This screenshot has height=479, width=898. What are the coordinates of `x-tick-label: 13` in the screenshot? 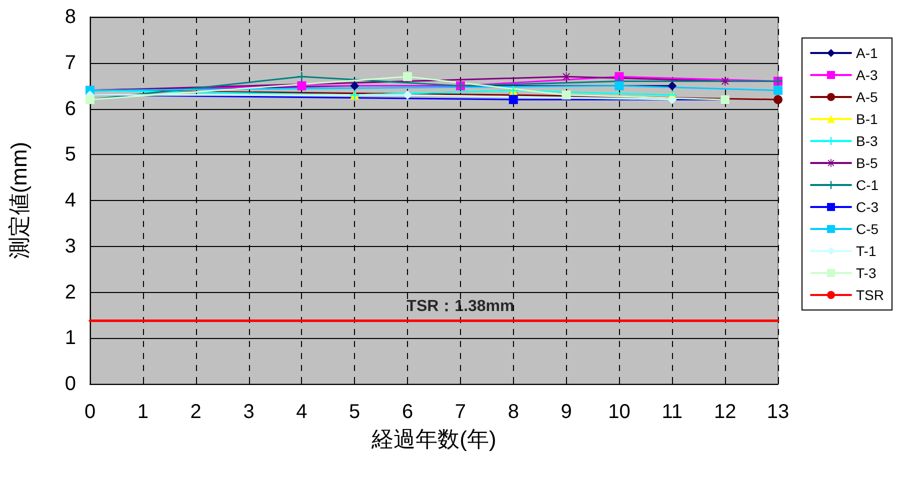 It's located at (778, 412).